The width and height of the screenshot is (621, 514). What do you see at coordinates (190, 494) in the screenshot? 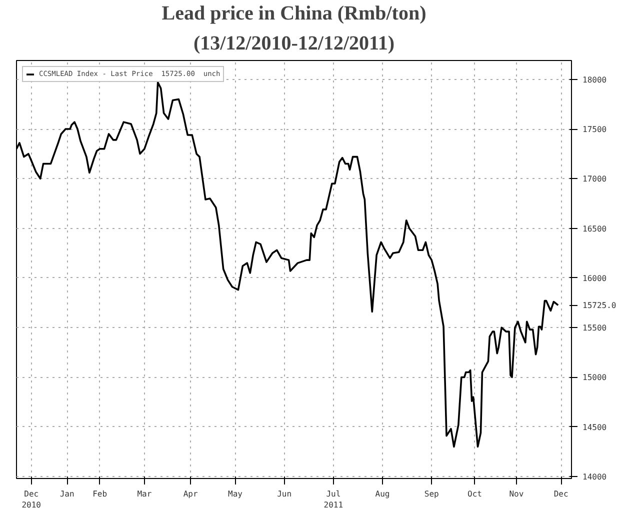
I see `x-tick-label: Apr` at bounding box center [190, 494].